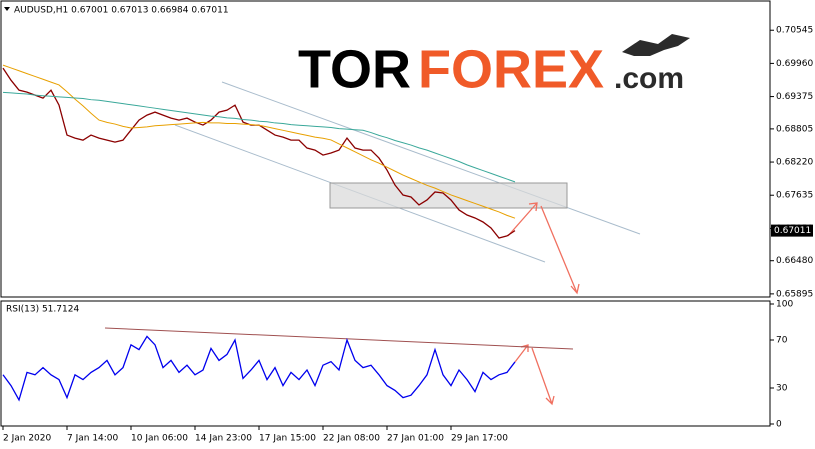  Describe the element at coordinates (511, 69) in the screenshot. I see `logo-accent: FOREX` at that location.